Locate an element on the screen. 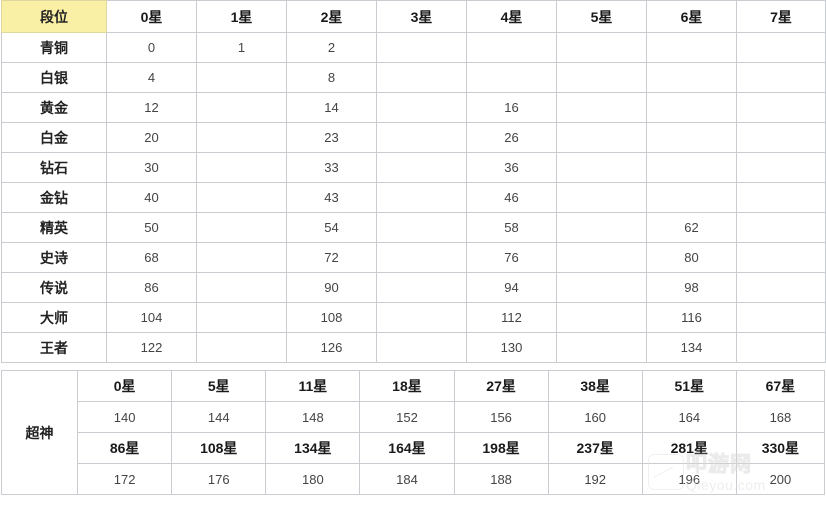 This screenshot has width=826, height=510. cell-value: 130 is located at coordinates (511, 347).